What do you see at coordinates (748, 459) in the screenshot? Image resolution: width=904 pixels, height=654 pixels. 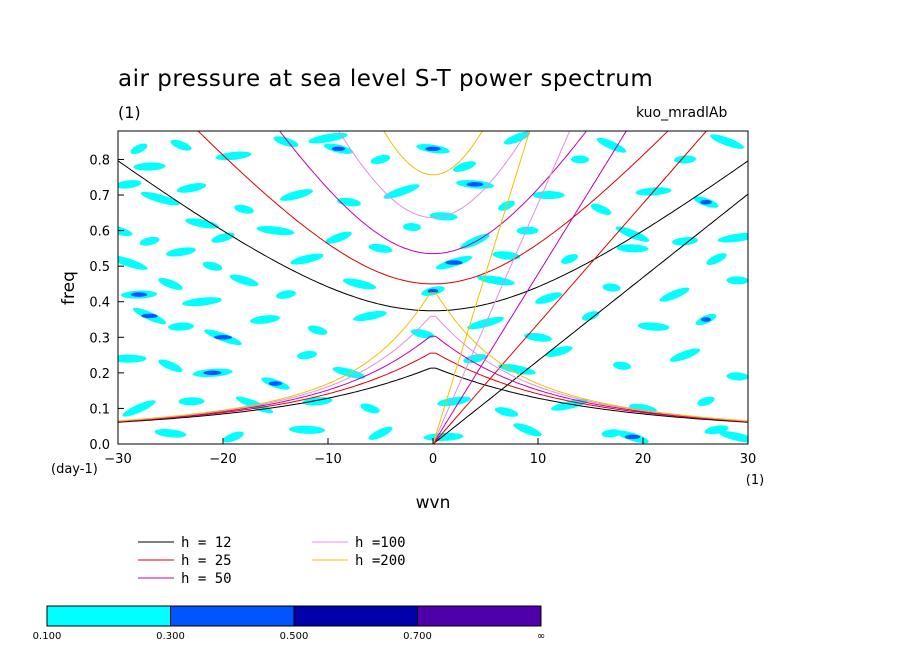 I see `x-tick-label: 30` at bounding box center [748, 459].